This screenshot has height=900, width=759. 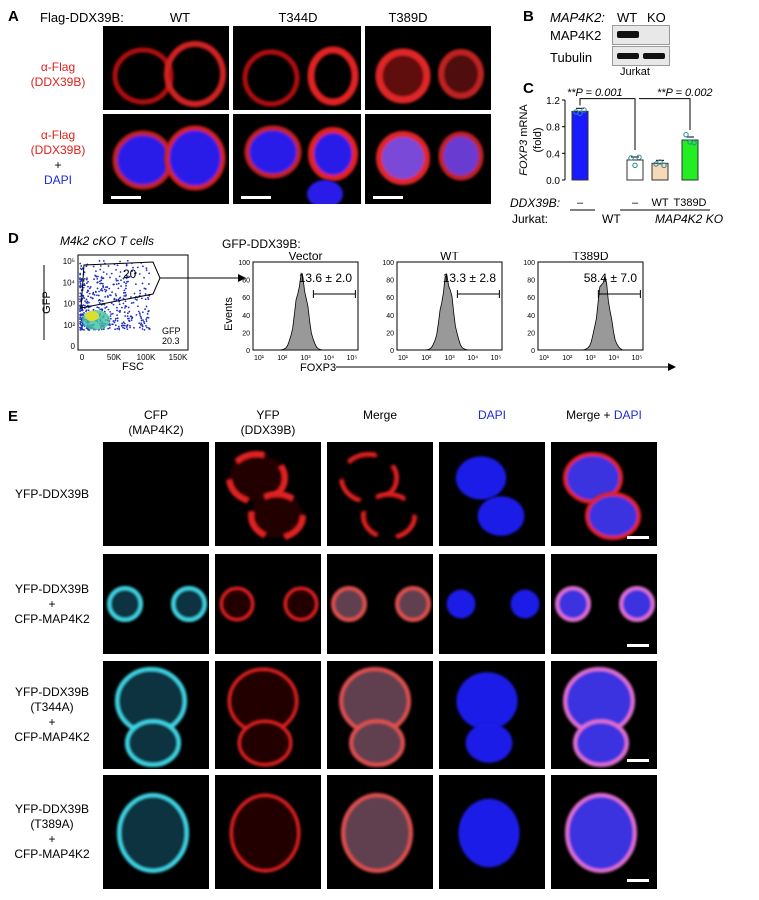 What do you see at coordinates (58, 67) in the screenshot?
I see `row1-line1: α-Flag` at bounding box center [58, 67].